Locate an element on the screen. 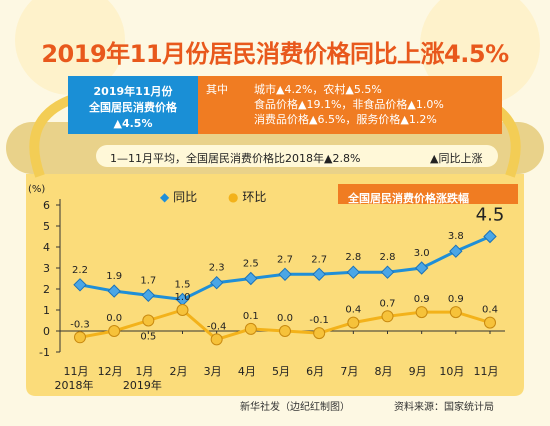  yoy-data-label: 3.8 is located at coordinates (456, 236).